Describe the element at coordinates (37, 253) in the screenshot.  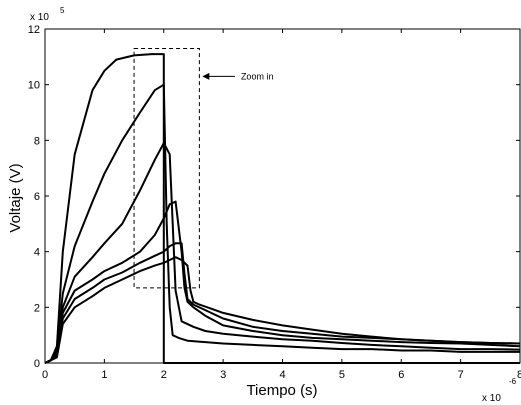
I see `y-tick-label: 4` at that location.